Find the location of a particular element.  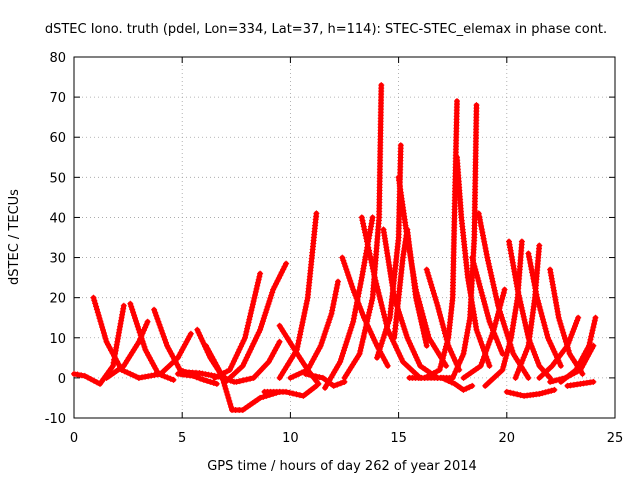

y-tick-label: 20 is located at coordinates (57, 299).